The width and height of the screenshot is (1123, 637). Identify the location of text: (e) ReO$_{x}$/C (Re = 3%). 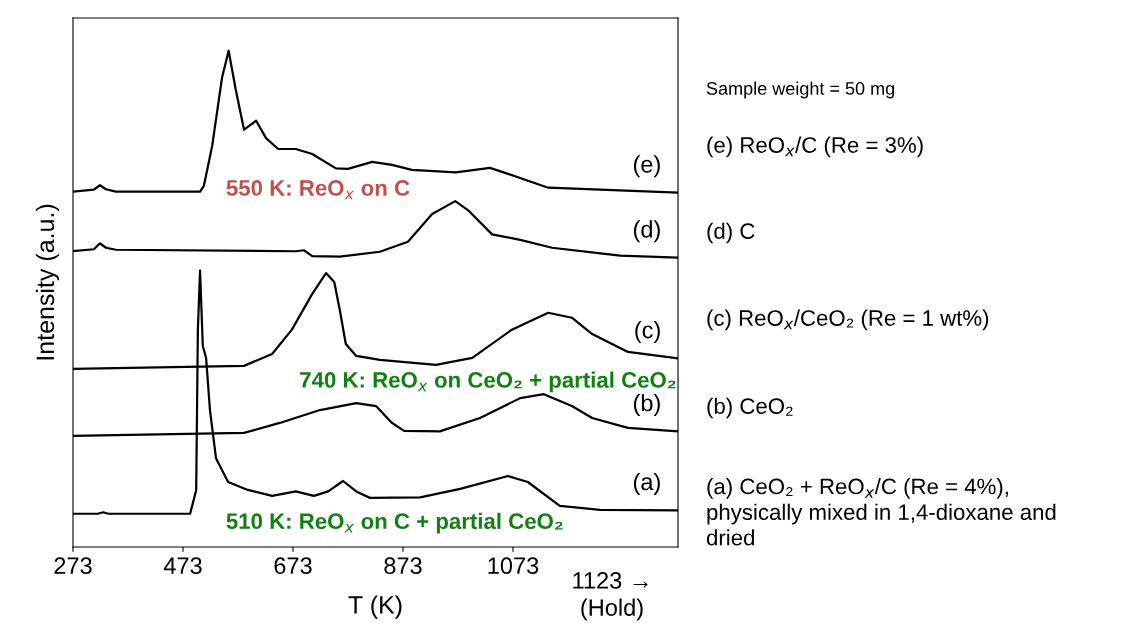
(815, 147).